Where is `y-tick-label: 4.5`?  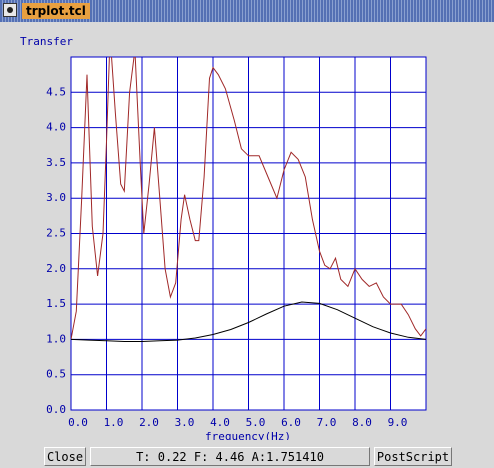 y-tick-label: 4.5 is located at coordinates (56, 91).